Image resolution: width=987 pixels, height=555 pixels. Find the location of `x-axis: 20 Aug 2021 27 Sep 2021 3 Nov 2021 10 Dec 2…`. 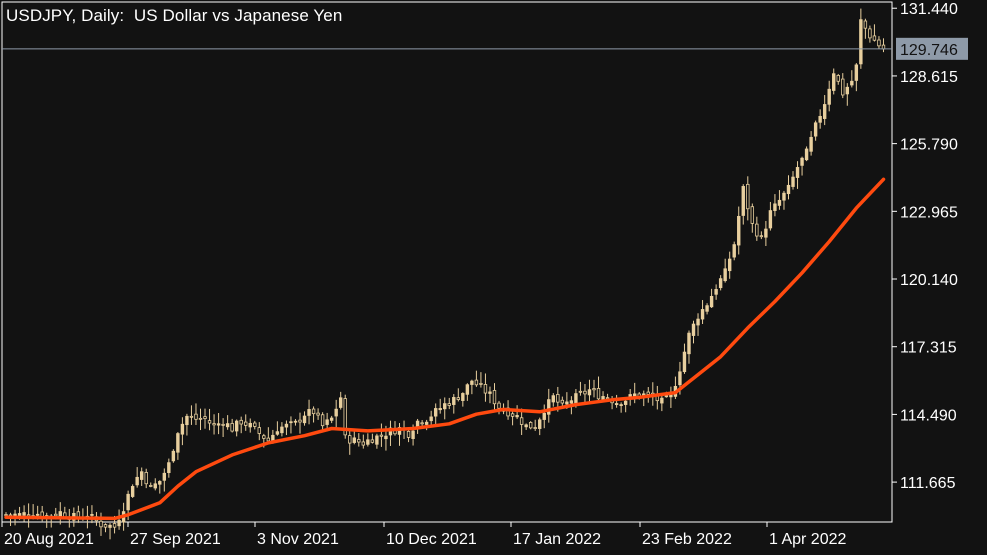

x-axis: 20 Aug 2021 27 Sep 2021 3 Nov 2021 10 Dec 2… is located at coordinates (424, 535).